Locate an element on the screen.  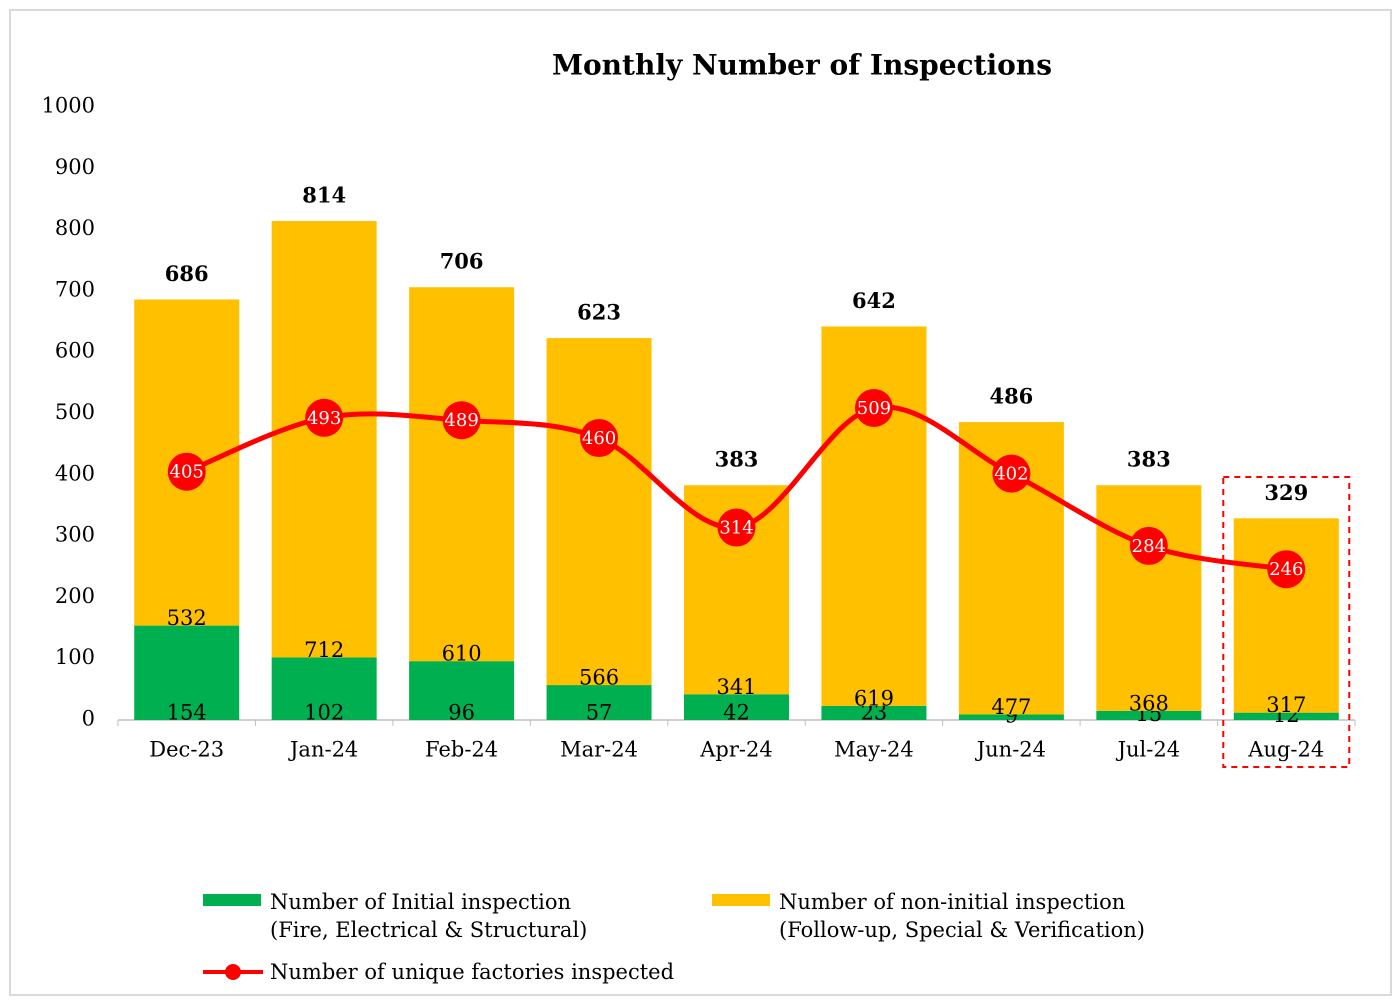
bar-value-label: 712 is located at coordinates (324, 650).